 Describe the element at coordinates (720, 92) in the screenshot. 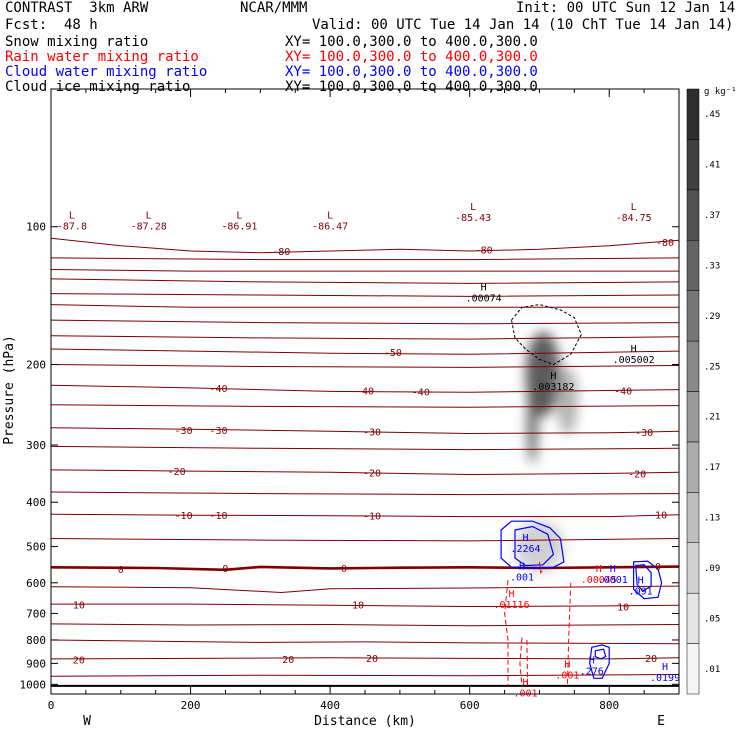

I see `colorbar-unit: g kg⁻¹` at that location.